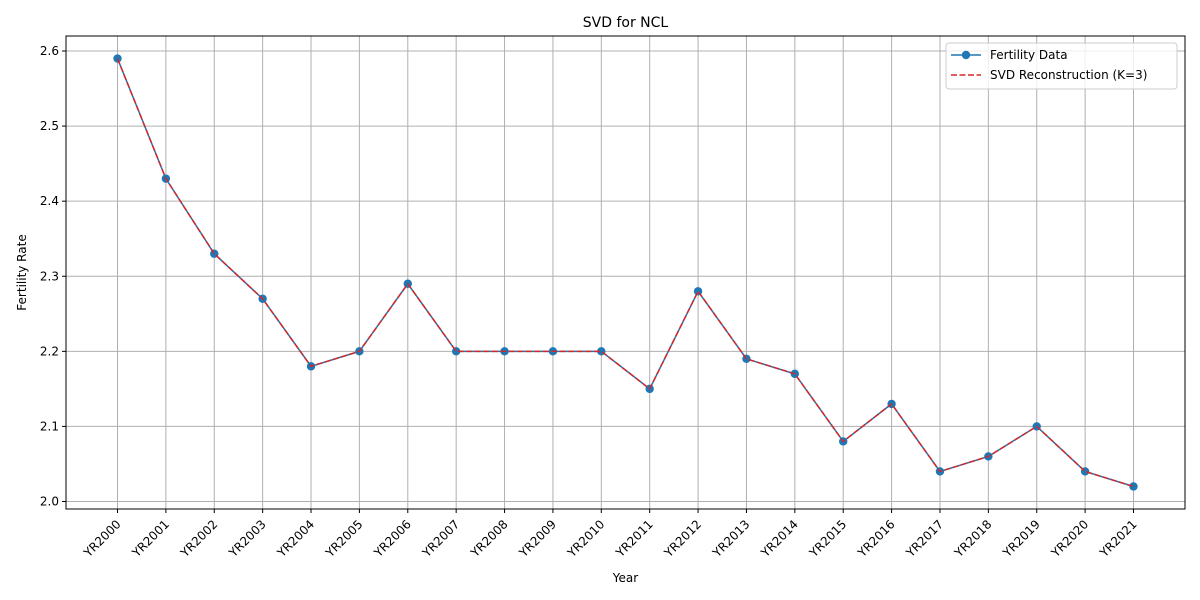  What do you see at coordinates (49, 51) in the screenshot?
I see `y-tick-label: 2.6` at bounding box center [49, 51].